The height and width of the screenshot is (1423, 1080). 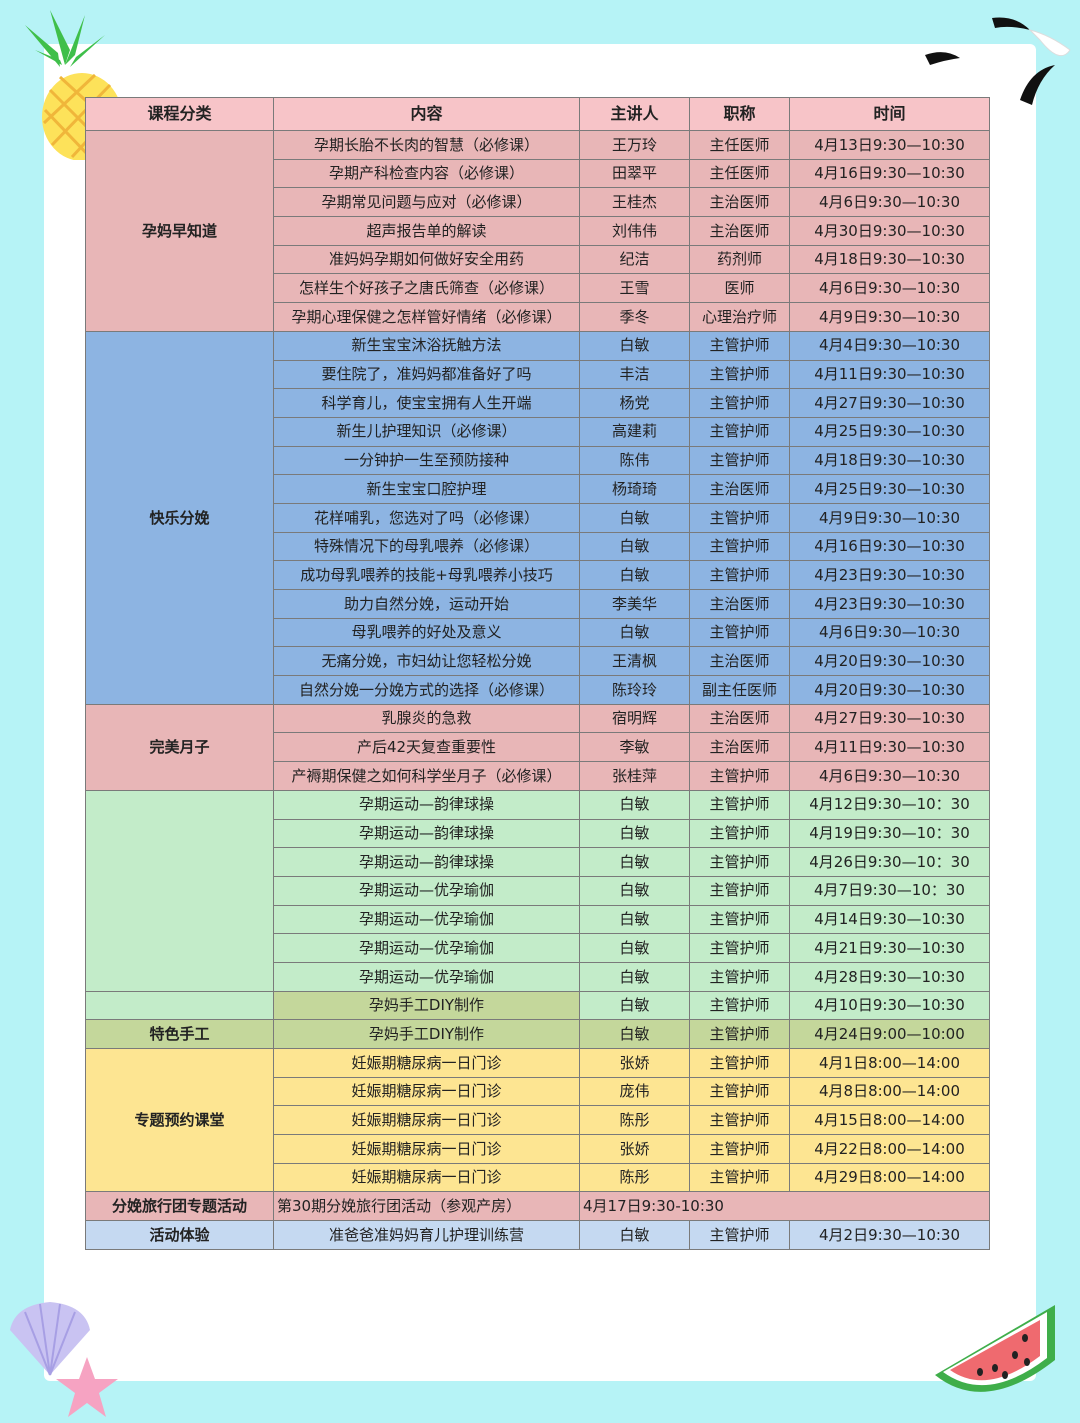 I want to click on content-cell: 怎样生个好孩子之唐氏筛查（必修课）, so click(x=426, y=288).